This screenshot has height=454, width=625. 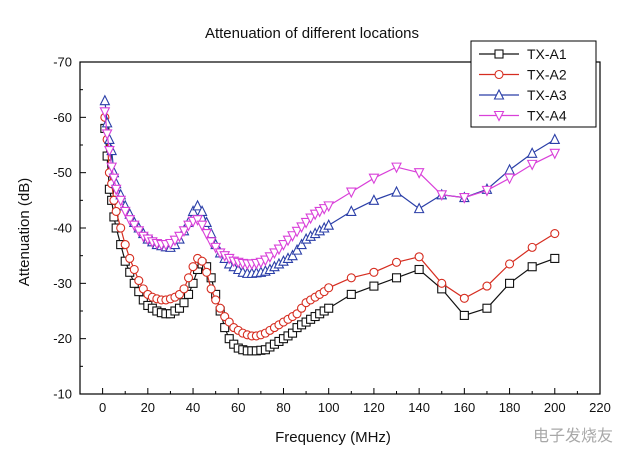 What do you see at coordinates (572, 435) in the screenshot?
I see `watermark: 电子发烧友` at bounding box center [572, 435].